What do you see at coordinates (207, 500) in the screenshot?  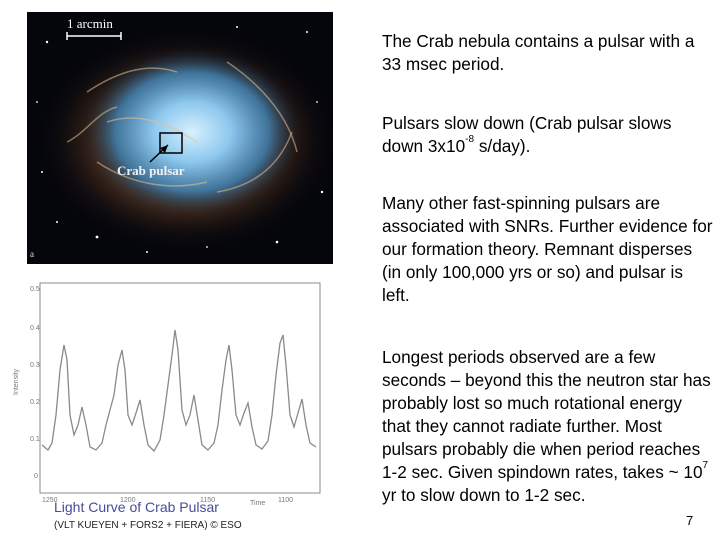 I see `x-tick: 1150` at bounding box center [207, 500].